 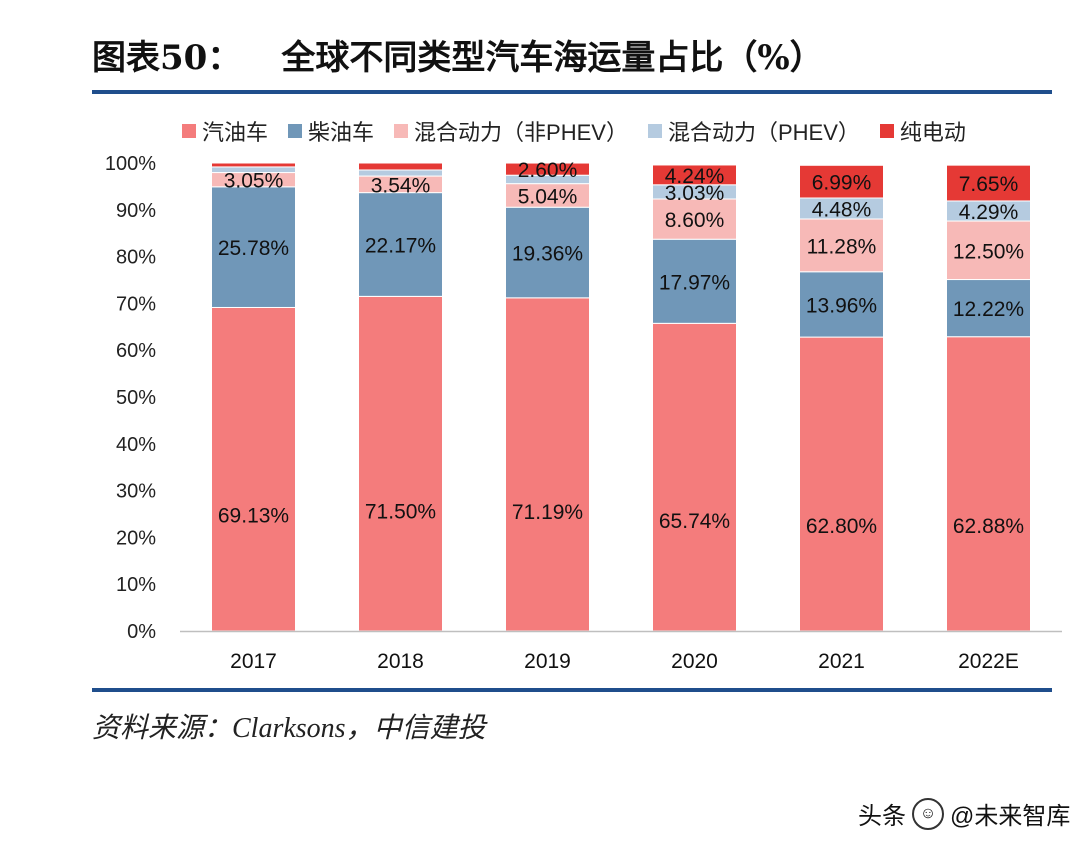 I want to click on data-label: 62.80%, so click(x=841, y=526).